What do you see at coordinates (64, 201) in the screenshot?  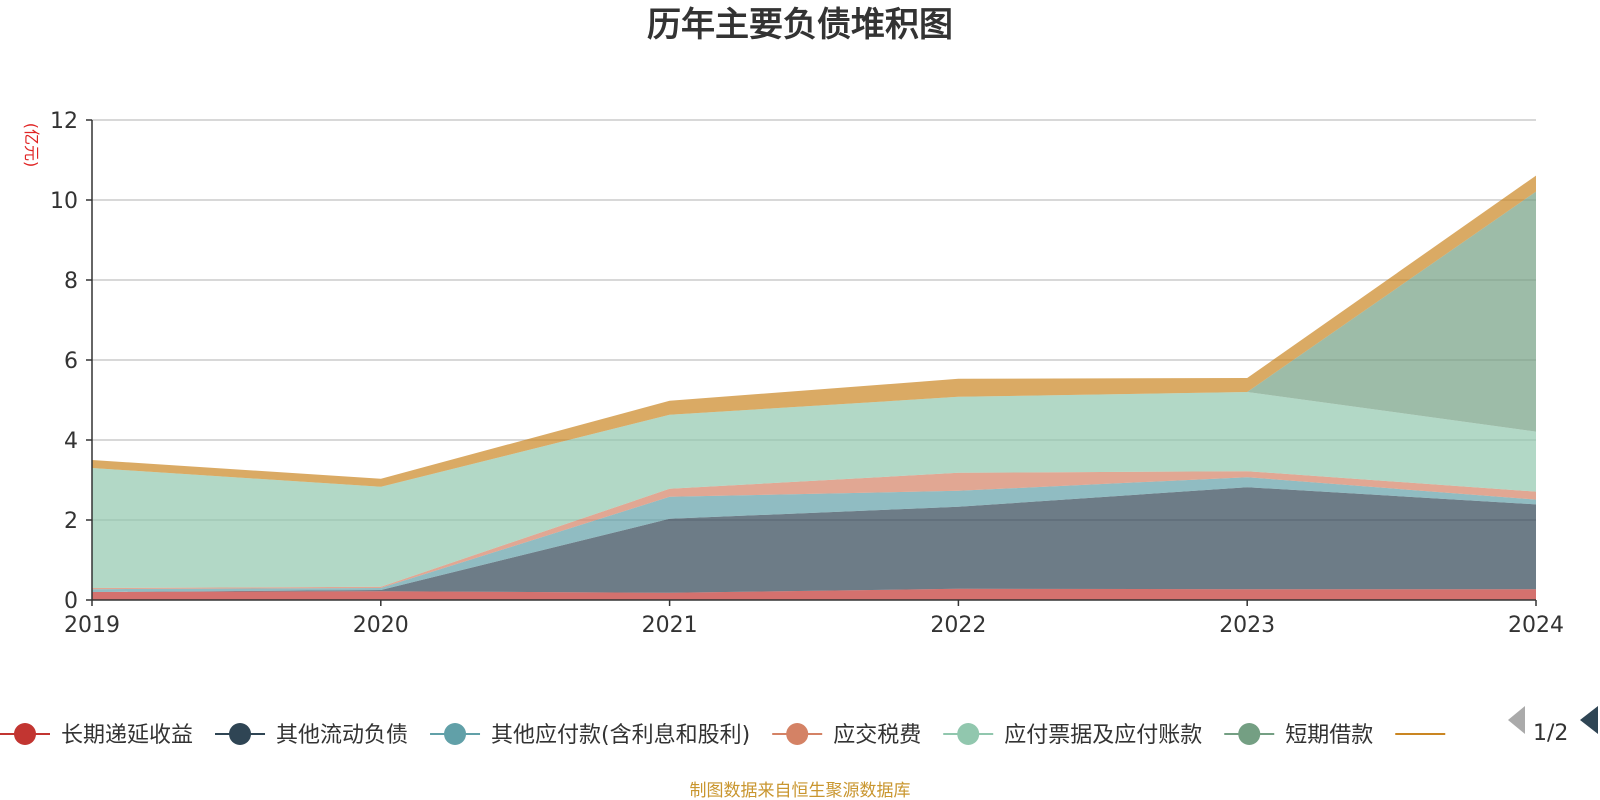 I see `y-tick-label: 10` at bounding box center [64, 201].